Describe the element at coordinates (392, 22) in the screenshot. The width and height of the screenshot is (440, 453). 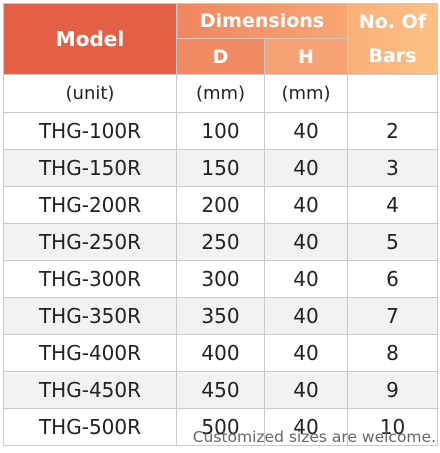
I see `bars-header-line1: No. Of` at that location.